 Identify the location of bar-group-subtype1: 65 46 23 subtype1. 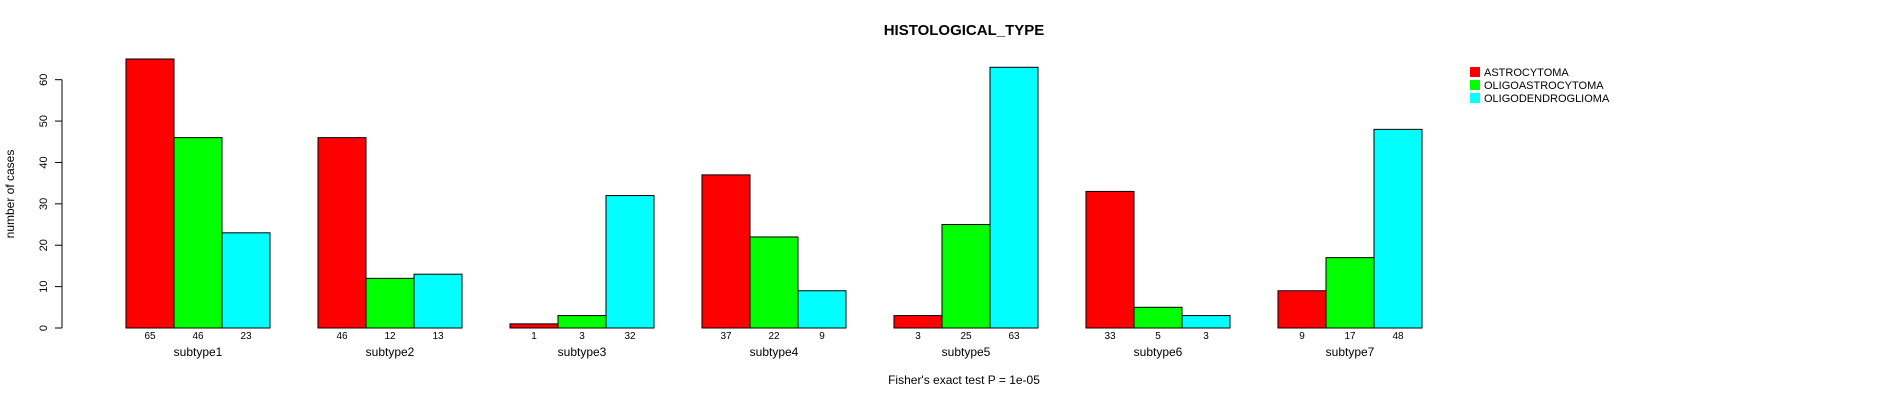
(198, 208).